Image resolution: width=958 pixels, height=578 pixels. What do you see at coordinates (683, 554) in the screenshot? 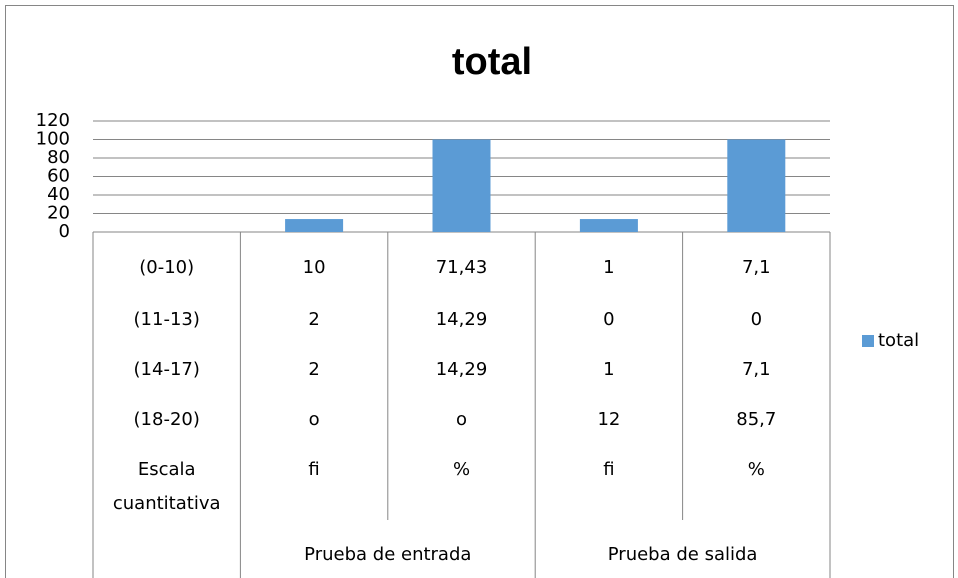
I see `group-label: Prueba de salida` at bounding box center [683, 554].